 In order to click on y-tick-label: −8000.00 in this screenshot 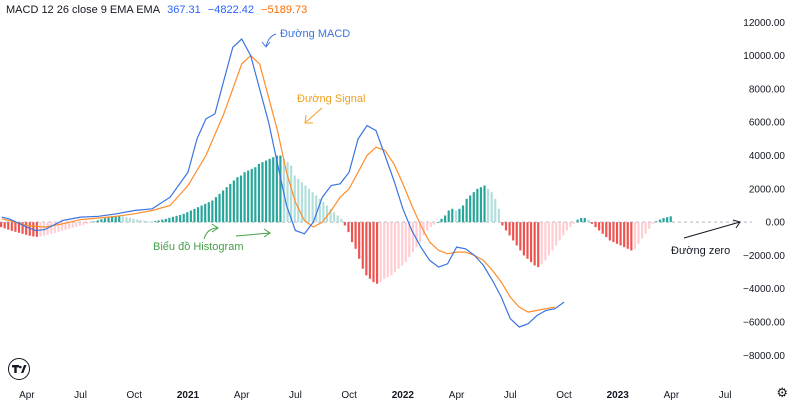, I will do `click(764, 356)`.